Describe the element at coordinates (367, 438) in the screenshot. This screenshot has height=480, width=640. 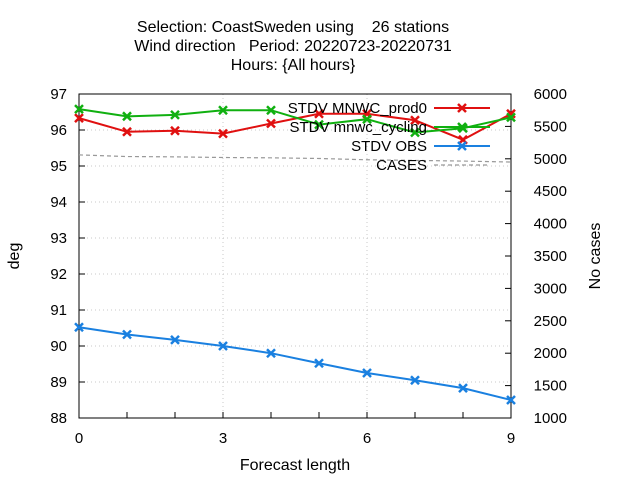
I see `x-tick-label: 6` at that location.